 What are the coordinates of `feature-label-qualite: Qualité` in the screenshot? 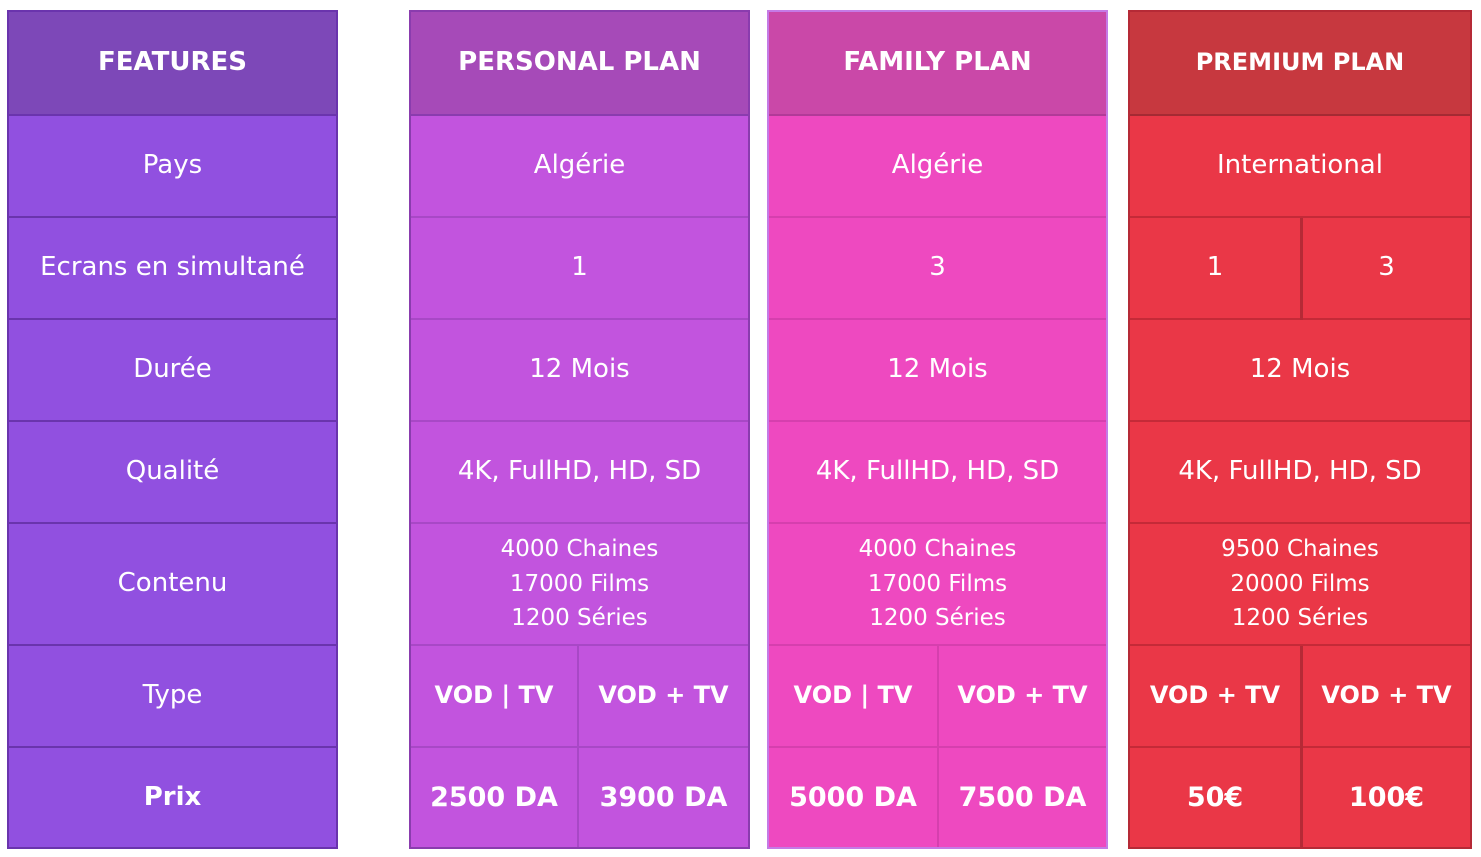 It's located at (172, 473).